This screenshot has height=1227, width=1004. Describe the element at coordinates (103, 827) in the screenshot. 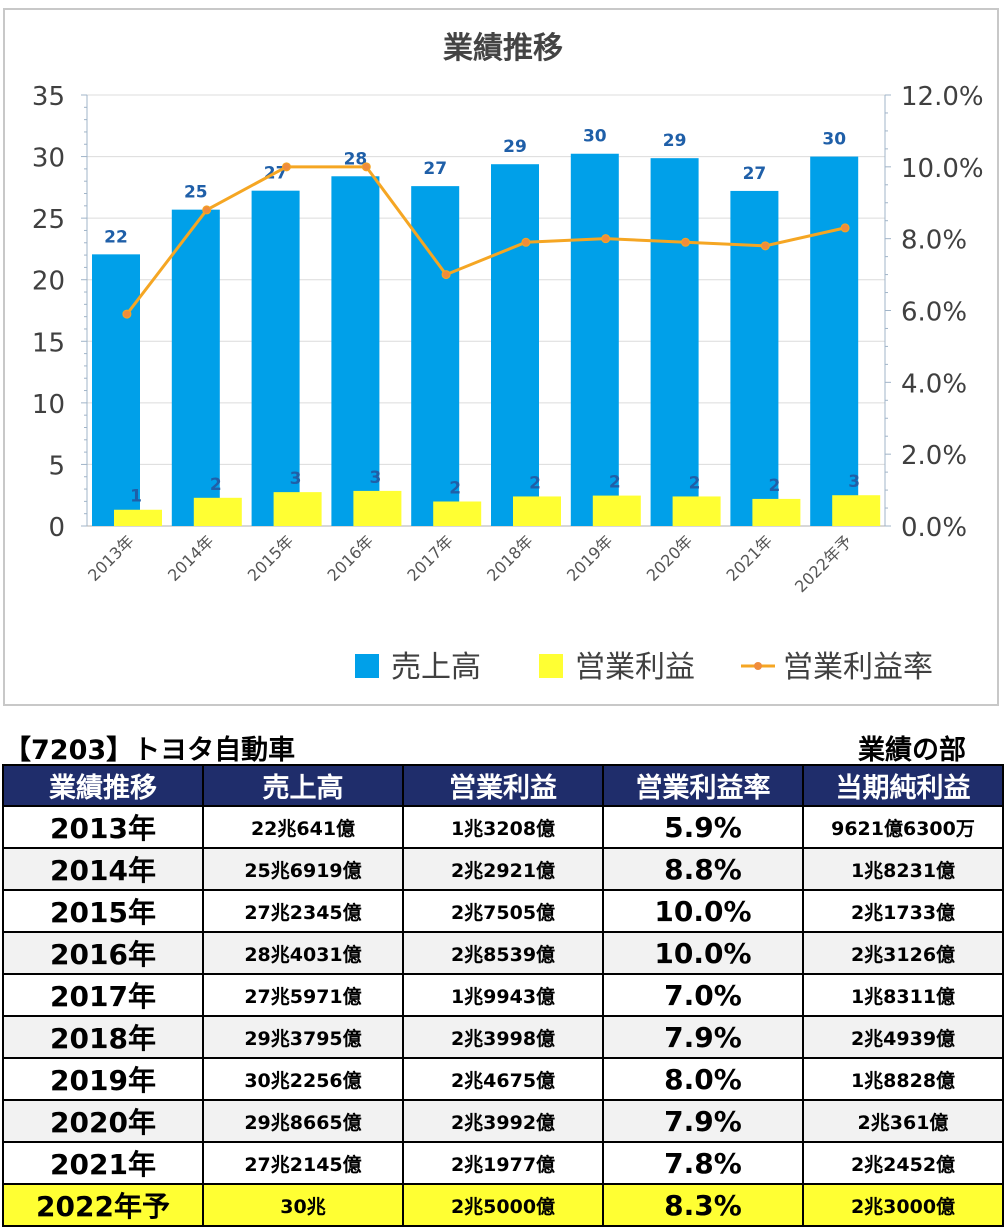

I see `cell-year: 2013年` at that location.